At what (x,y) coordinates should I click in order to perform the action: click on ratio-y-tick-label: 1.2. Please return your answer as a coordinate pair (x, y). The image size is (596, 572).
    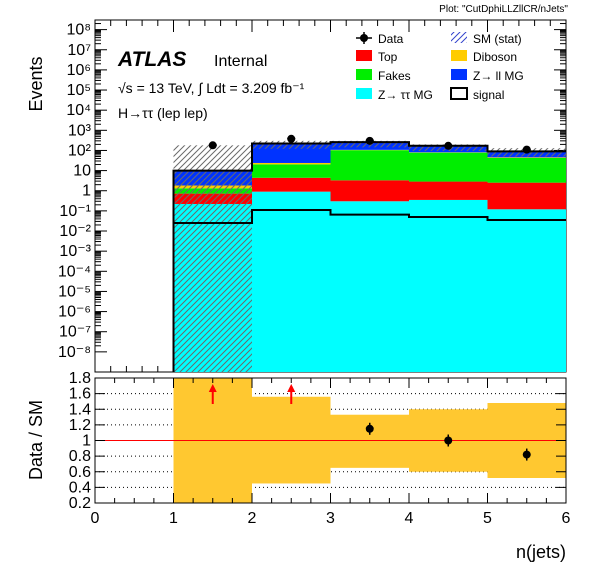
    Looking at the image, I should click on (80, 425).